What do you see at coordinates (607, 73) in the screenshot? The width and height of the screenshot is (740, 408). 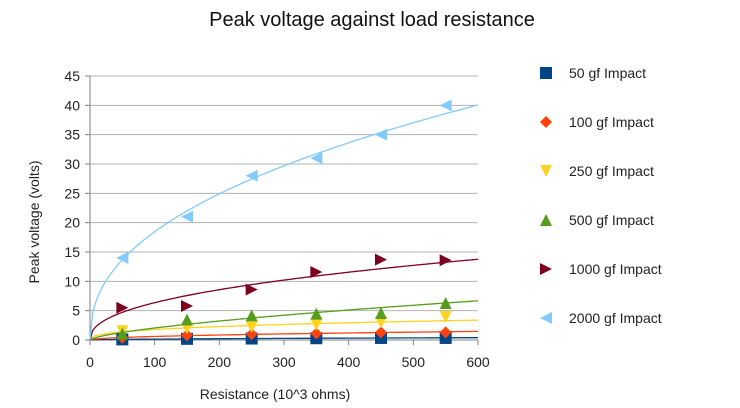 I see `legend-label: 50 gf Impact` at bounding box center [607, 73].